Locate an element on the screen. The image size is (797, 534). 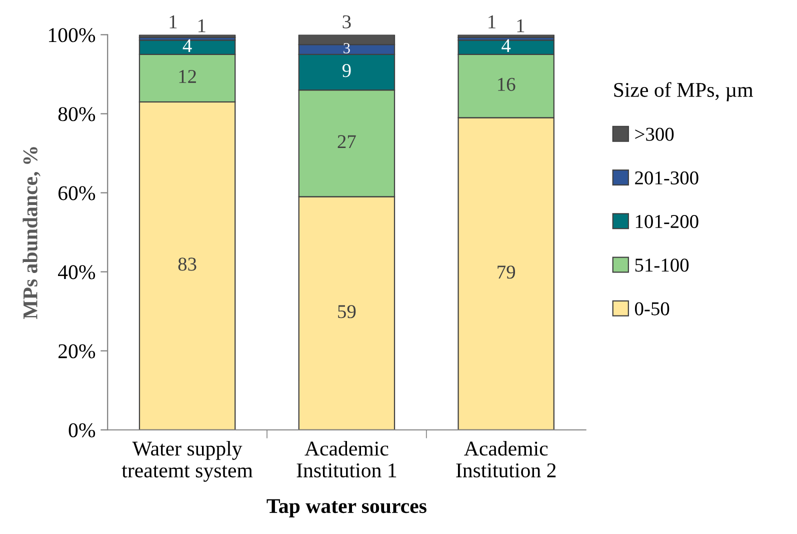
data-label: 27 is located at coordinates (347, 141).